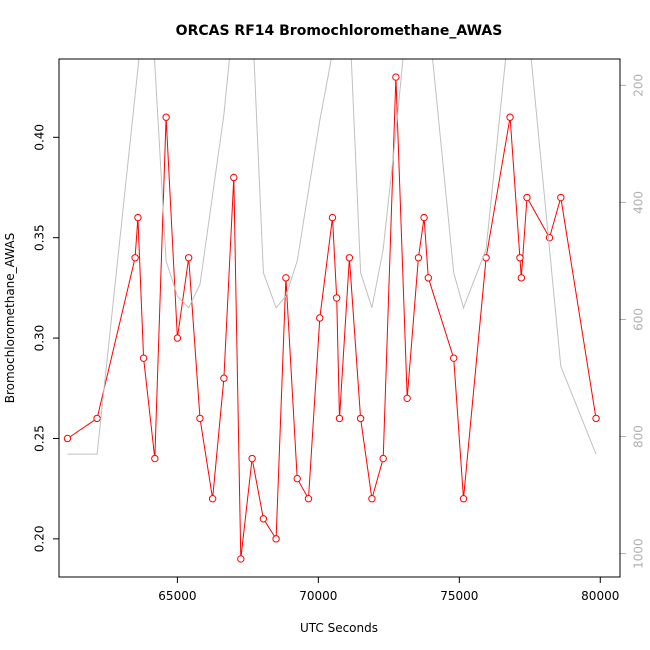 This screenshot has width=650, height=650. Describe the element at coordinates (639, 85) in the screenshot. I see `y2-tick-label: 200` at that location.